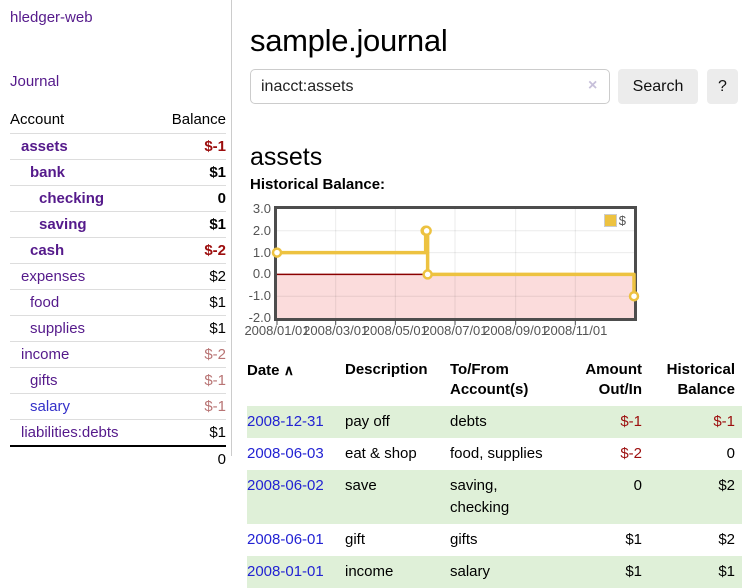  I want to click on sort-asc-icon: ∧, so click(288, 370).